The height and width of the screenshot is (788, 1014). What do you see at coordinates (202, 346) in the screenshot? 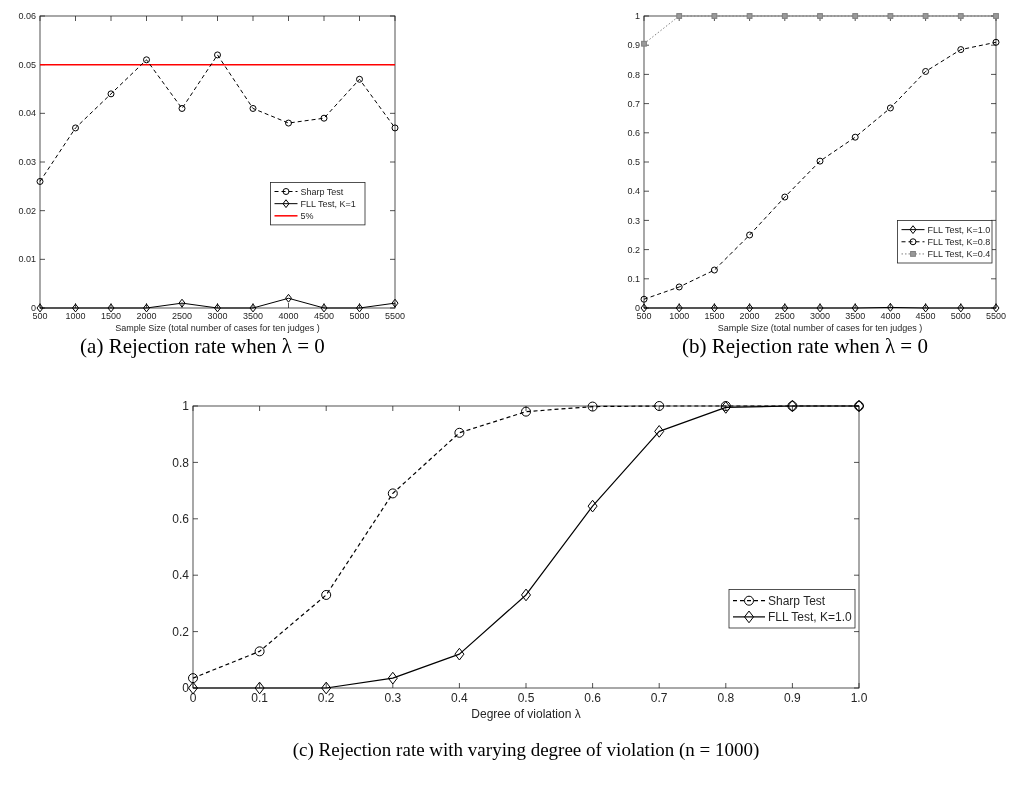
I see `text: (a) Rejection rate when λ = 0` at bounding box center [202, 346].